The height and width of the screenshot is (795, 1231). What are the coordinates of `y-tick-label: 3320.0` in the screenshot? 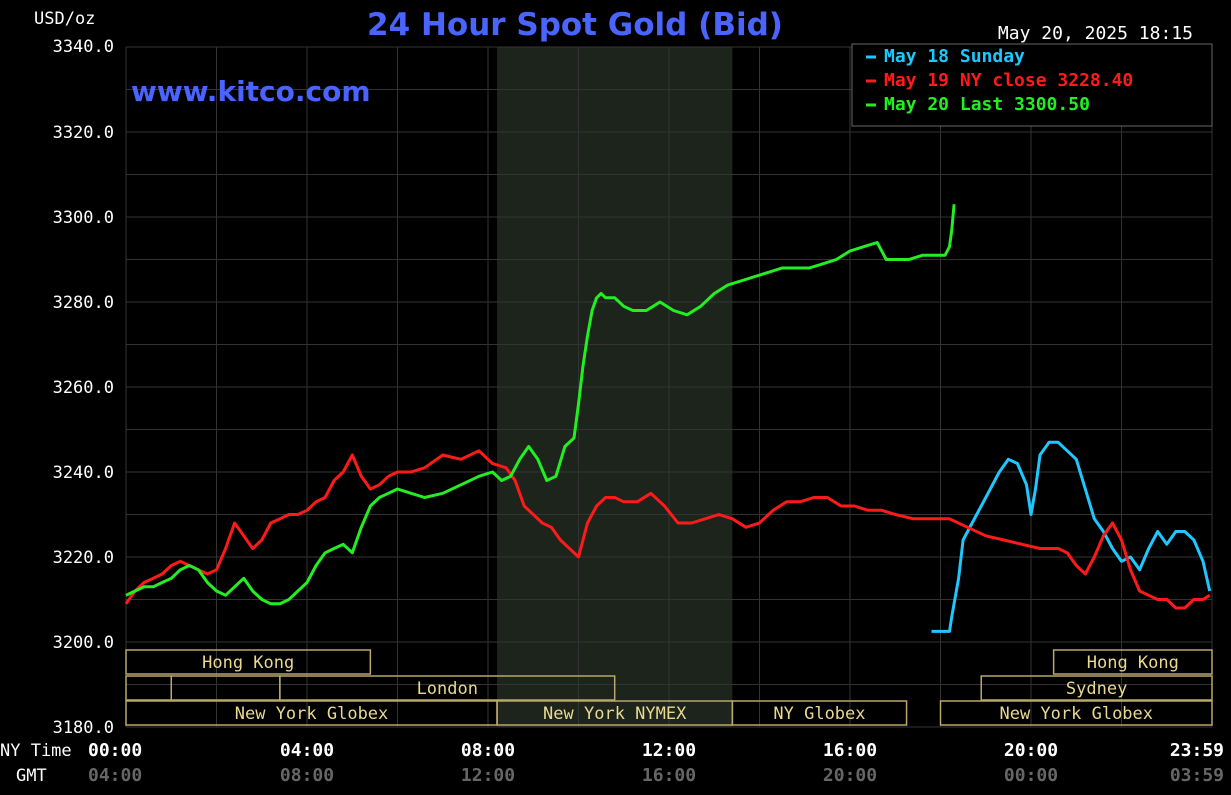 It's located at (83, 133).